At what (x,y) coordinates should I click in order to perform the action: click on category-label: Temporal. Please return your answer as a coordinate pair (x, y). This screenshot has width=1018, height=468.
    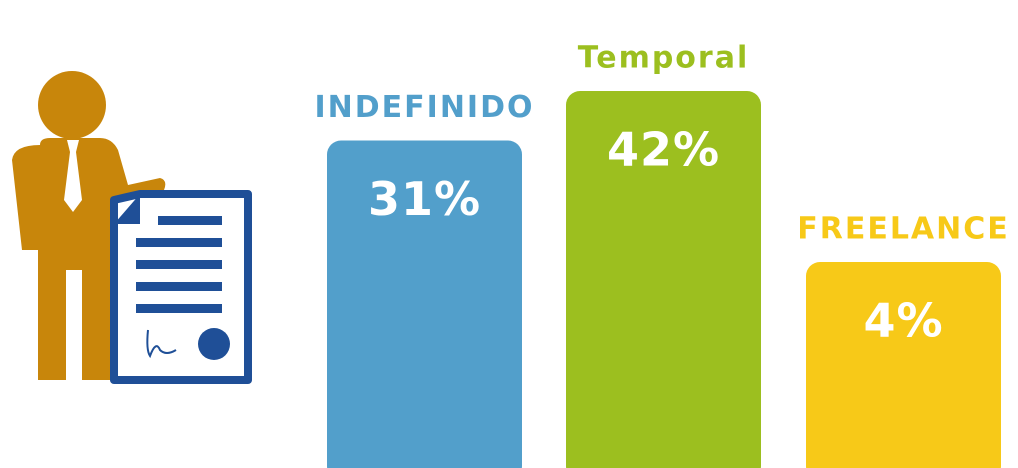
    Looking at the image, I should click on (664, 58).